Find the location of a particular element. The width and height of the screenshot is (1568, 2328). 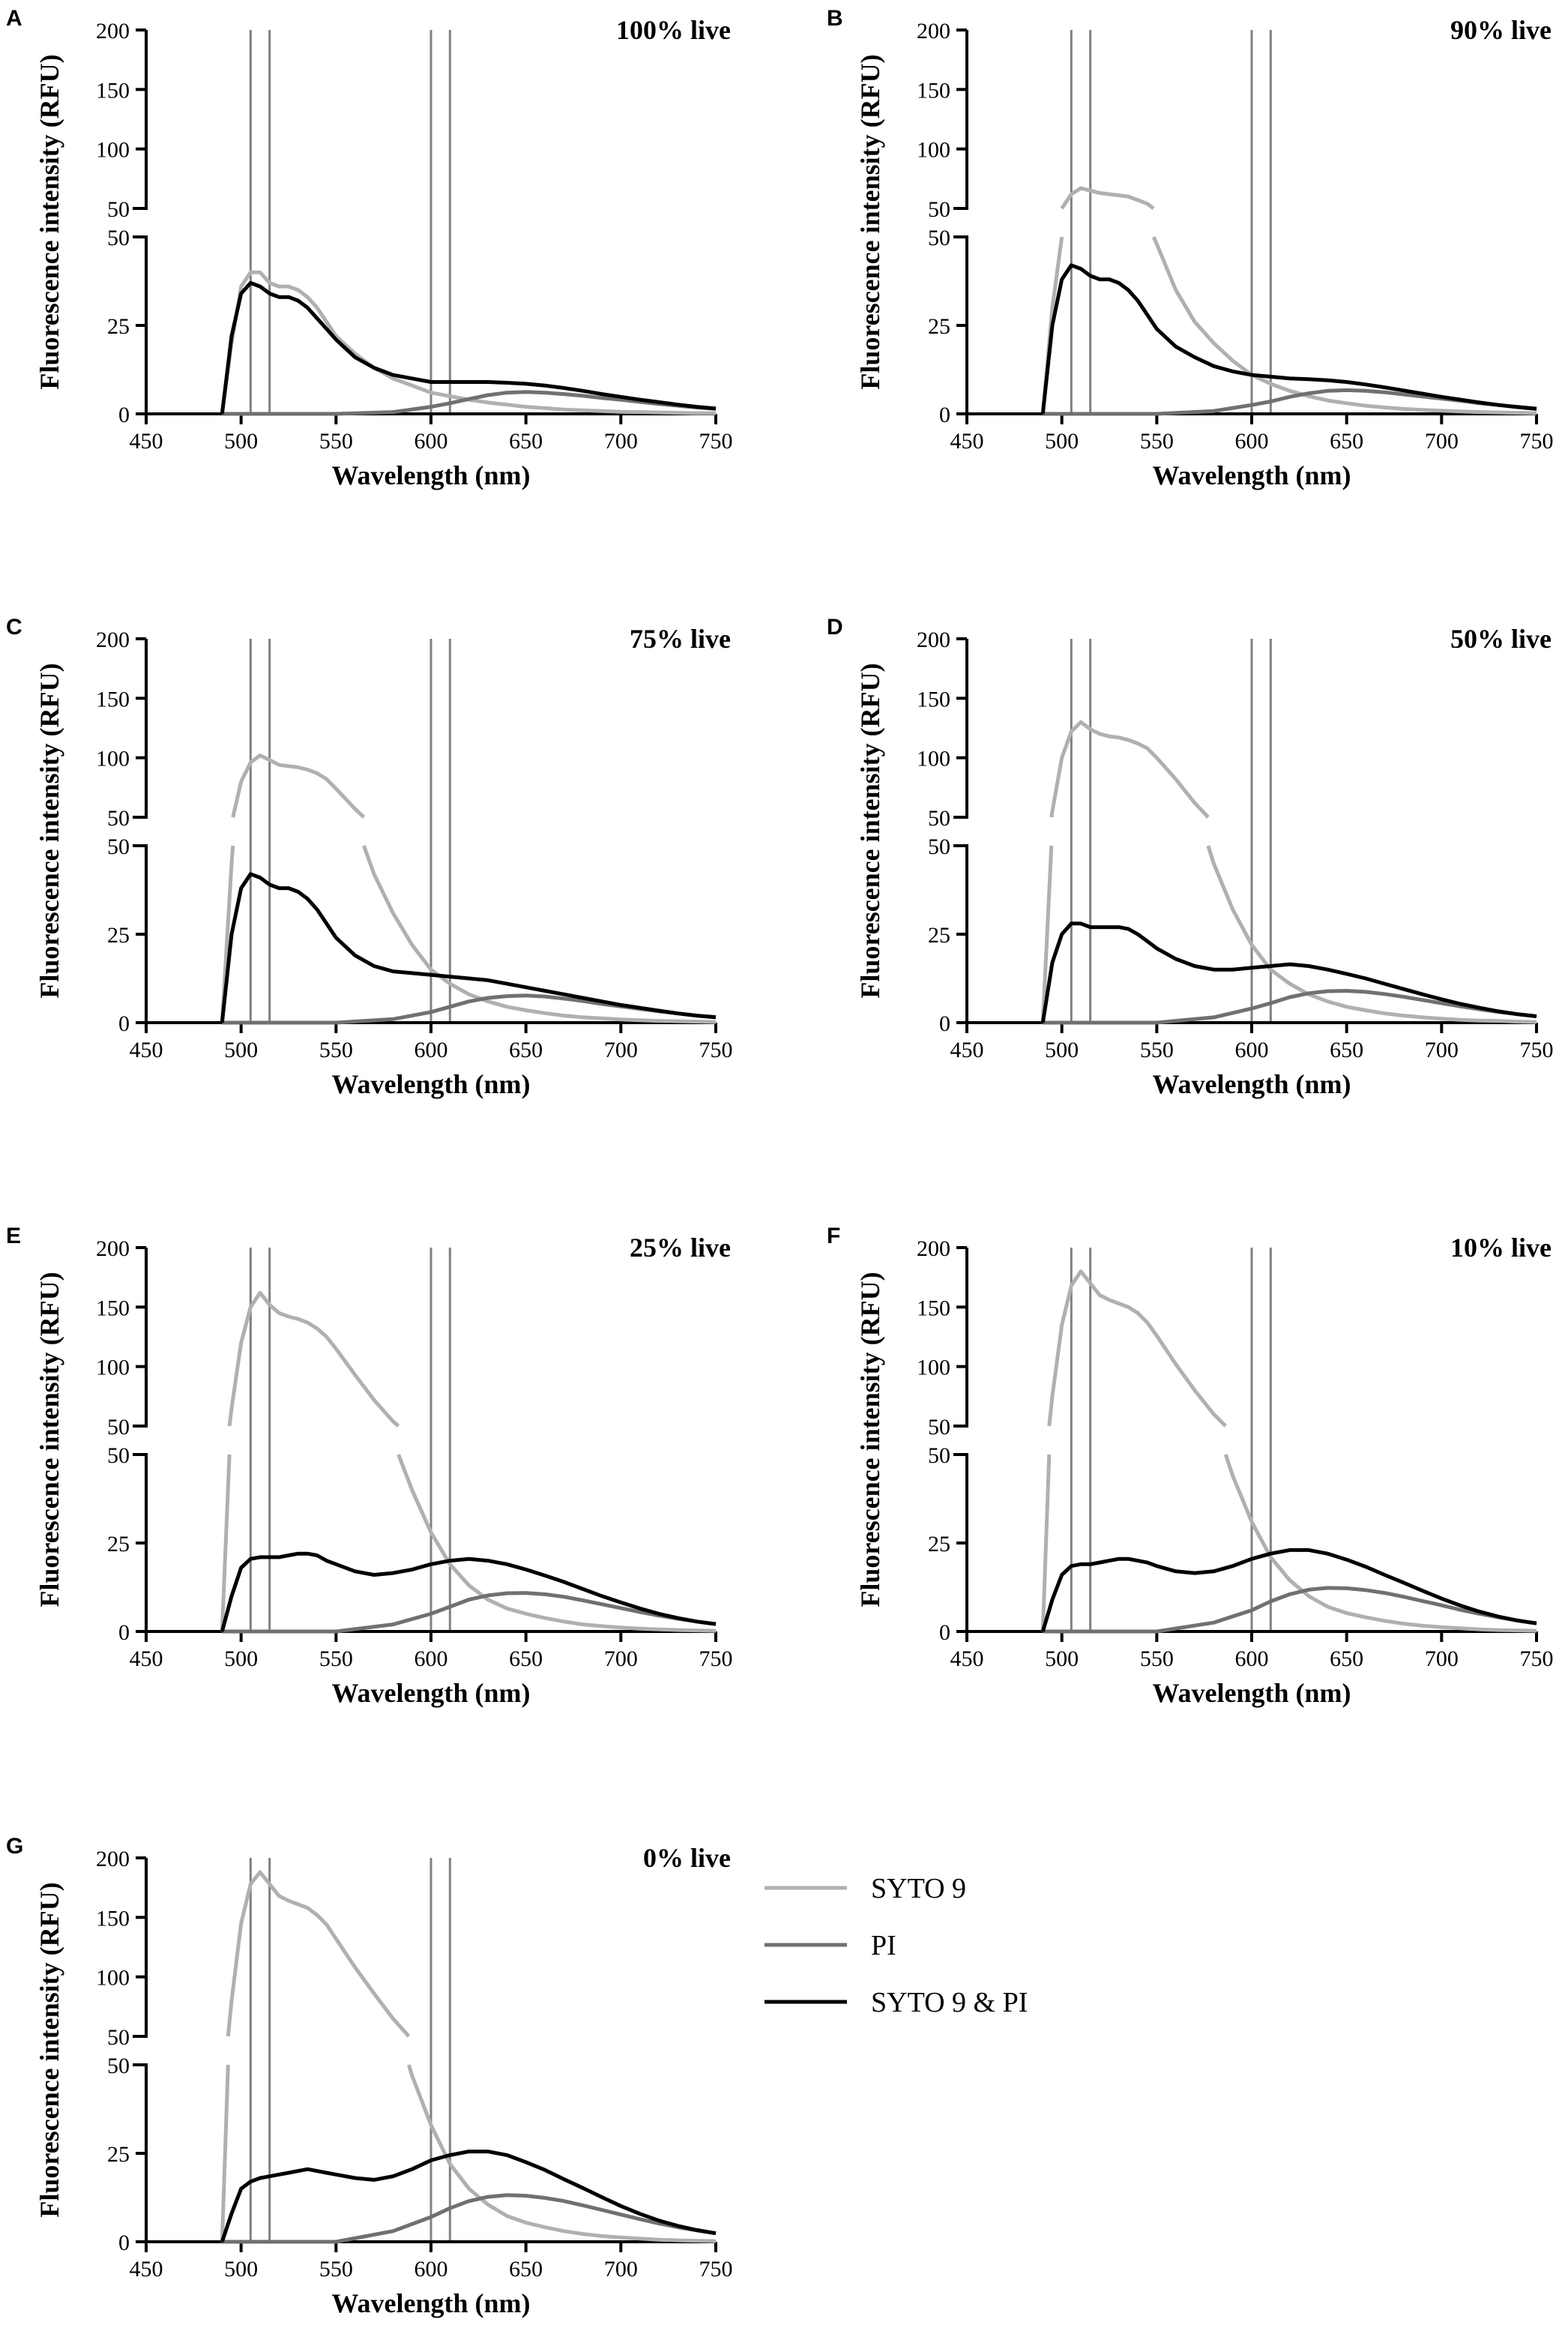

panel-letter: E is located at coordinates (13, 1236).